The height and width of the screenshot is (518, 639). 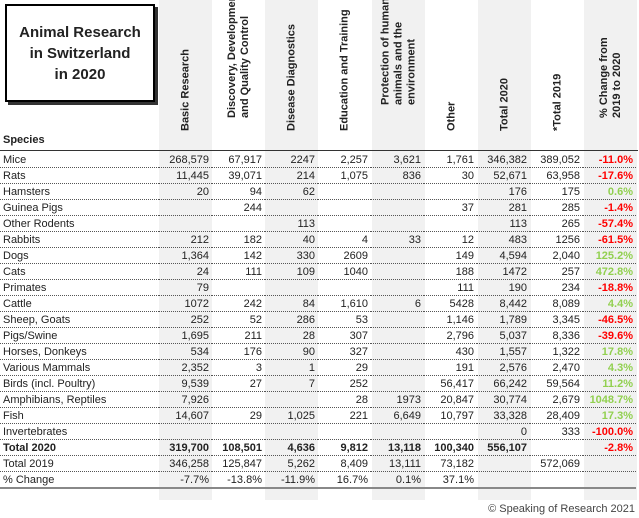 What do you see at coordinates (503, 399) in the screenshot?
I see `value-cell: 30,774` at bounding box center [503, 399].